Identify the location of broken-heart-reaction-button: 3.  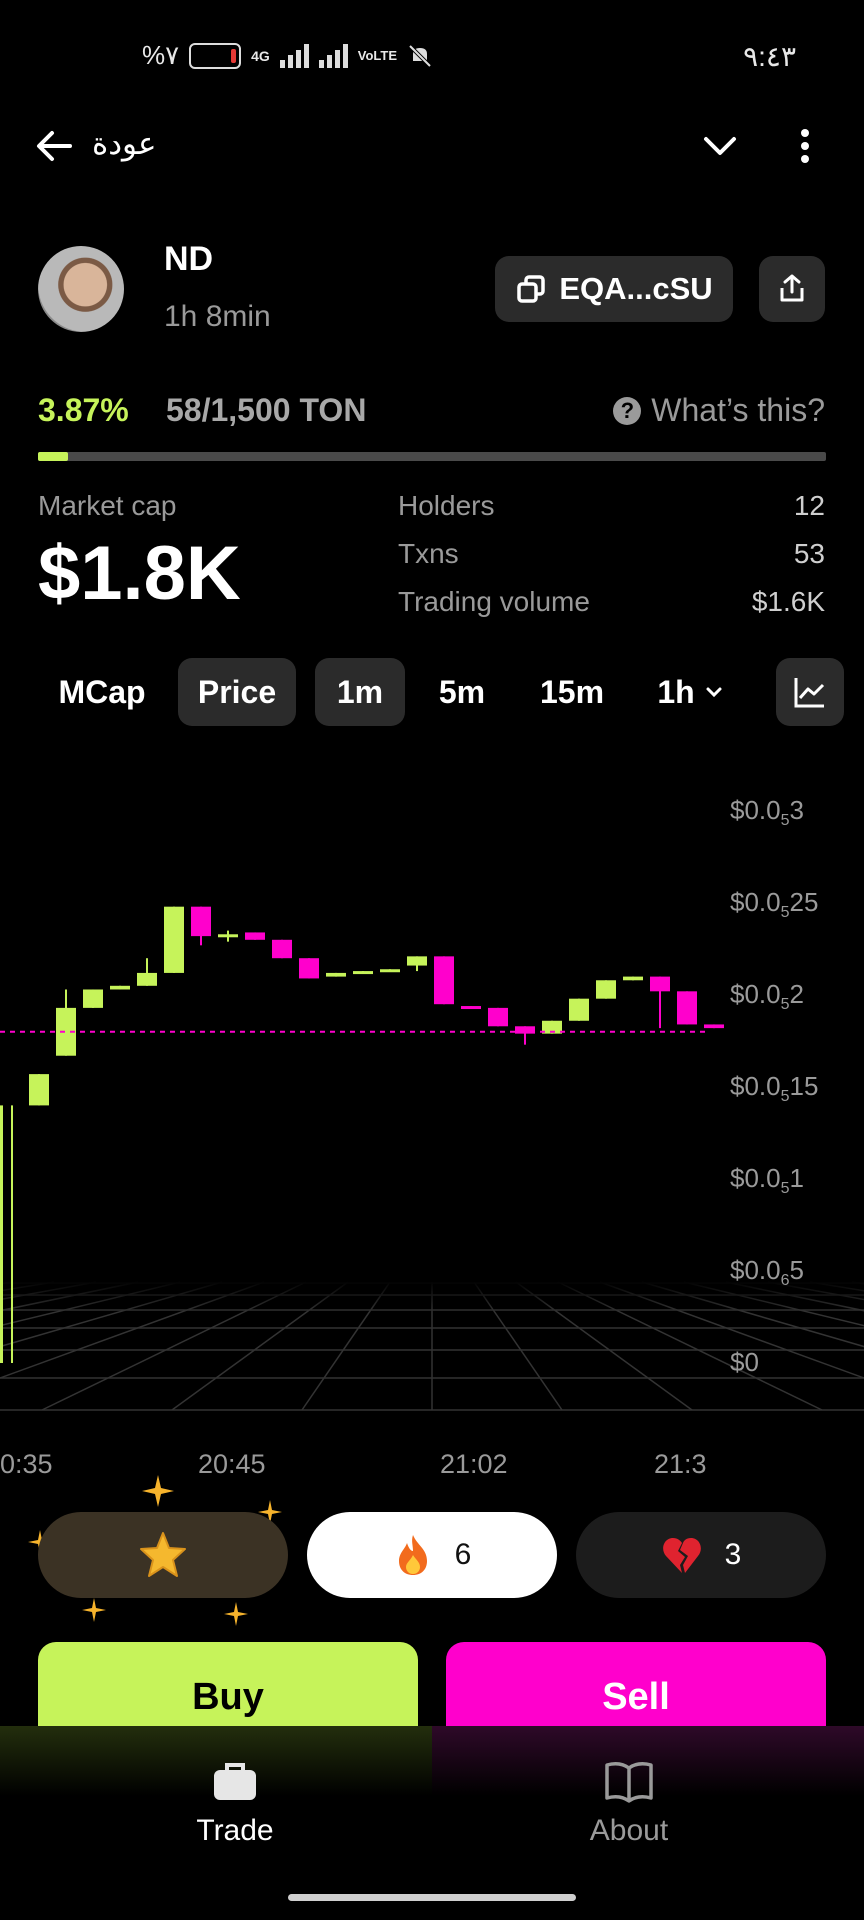
(701, 1555).